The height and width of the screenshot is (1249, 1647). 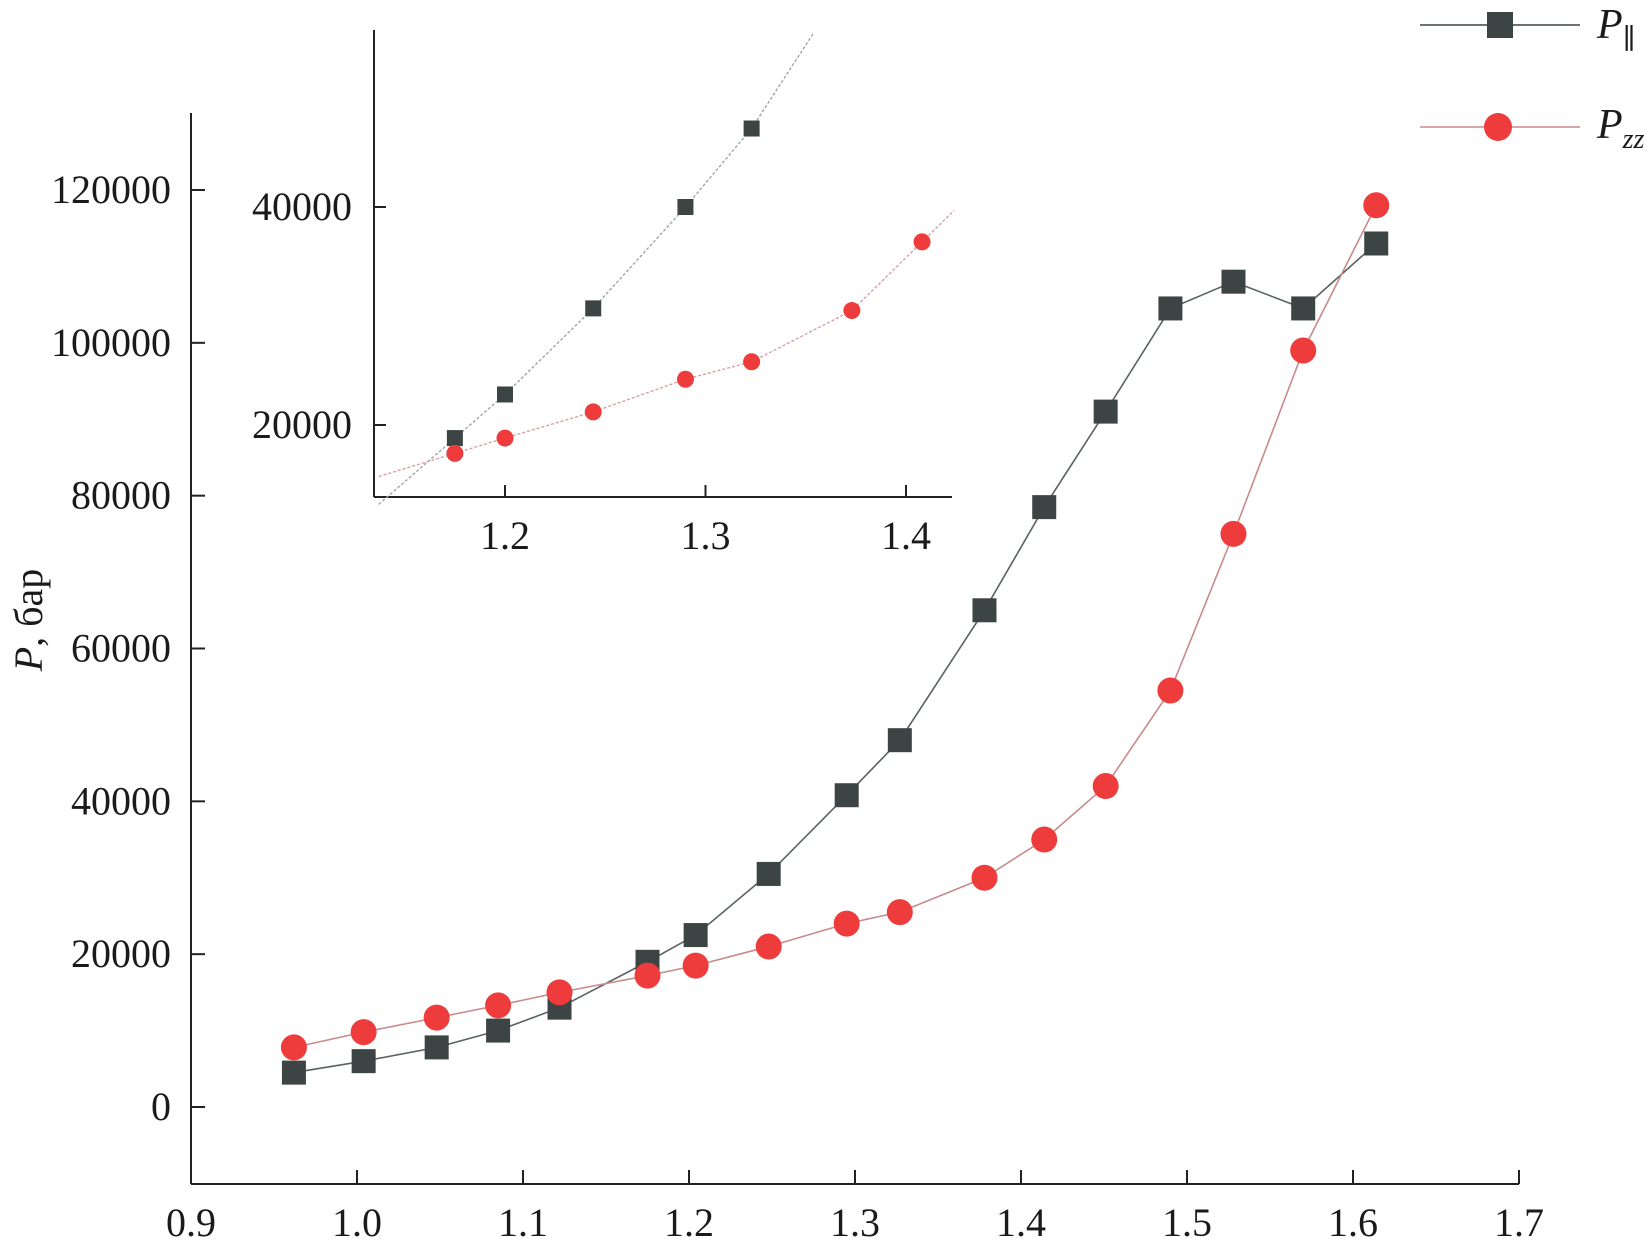 What do you see at coordinates (689, 1222) in the screenshot?
I see `x-tick-label: 1.2` at bounding box center [689, 1222].